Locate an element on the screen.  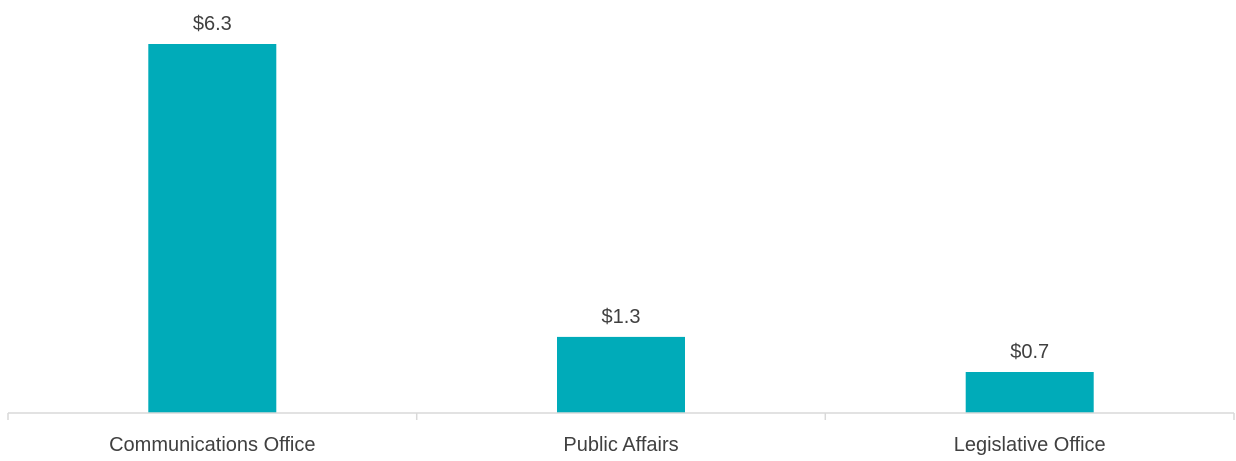
x-tick-label-2: Legislative Office is located at coordinates (1030, 445).